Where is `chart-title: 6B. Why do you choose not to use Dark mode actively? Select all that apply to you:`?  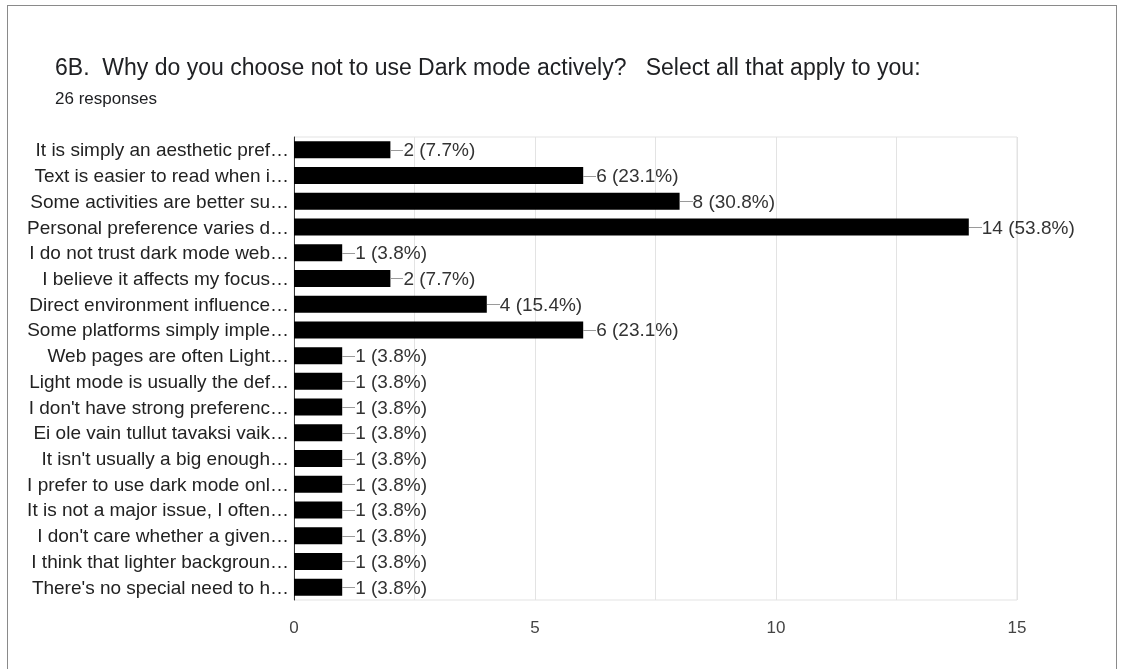
chart-title: 6B. Why do you choose not to use Dark mode actively? Select all that apply to you: is located at coordinates (488, 66).